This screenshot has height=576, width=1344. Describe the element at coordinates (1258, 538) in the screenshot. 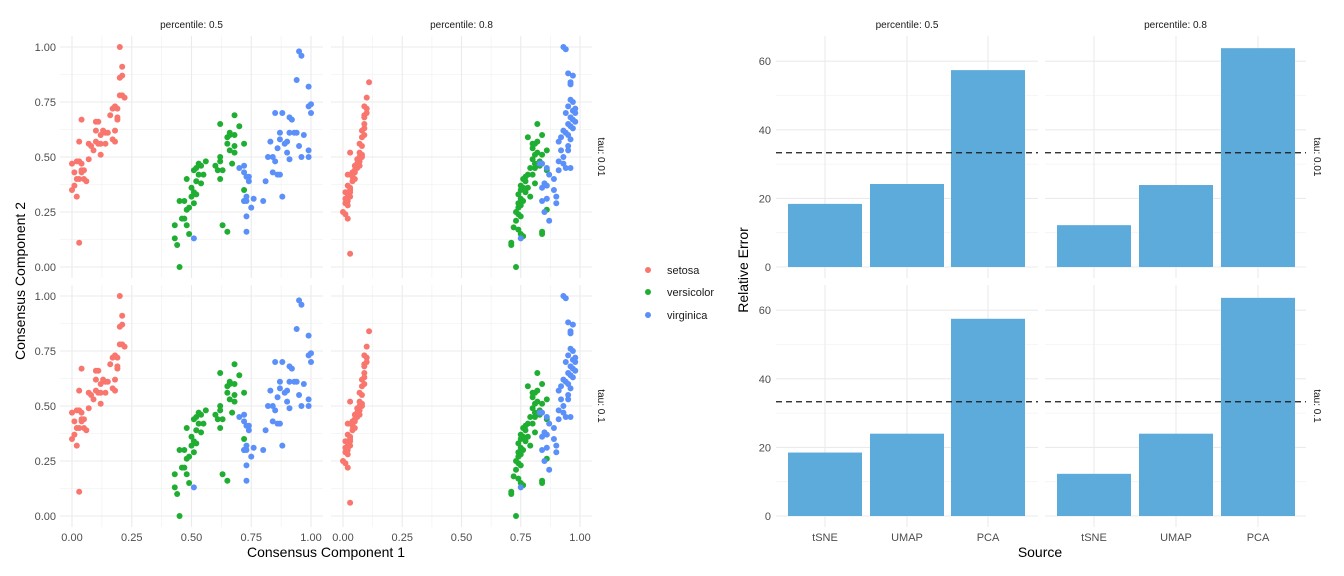

I see `x-tick-label: PCA` at that location.